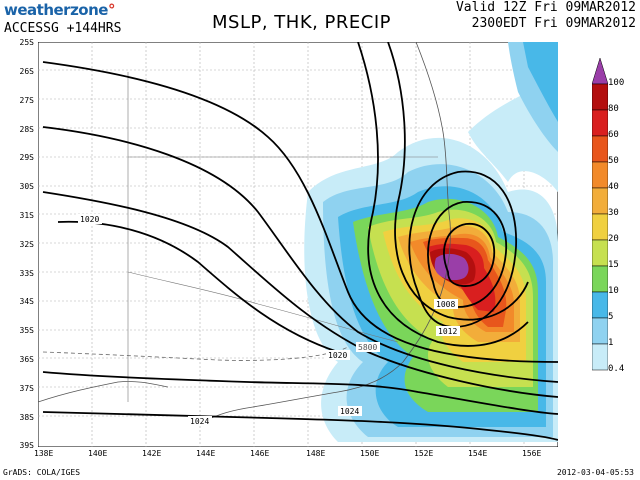 The image size is (640, 480). Describe the element at coordinates (98, 453) in the screenshot. I see `lon-label: 140E` at that location.